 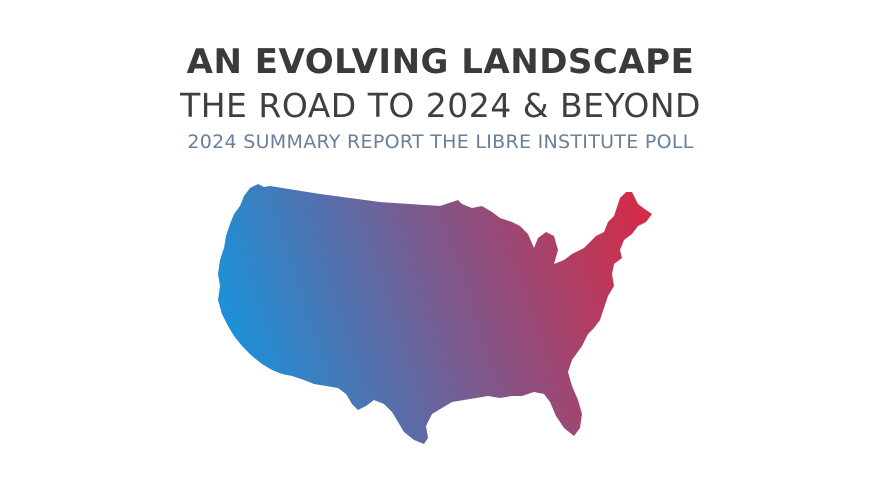 What do you see at coordinates (440, 105) in the screenshot?
I see `page-subtitle: THE ROAD TO 2024 & BEYOND` at bounding box center [440, 105].